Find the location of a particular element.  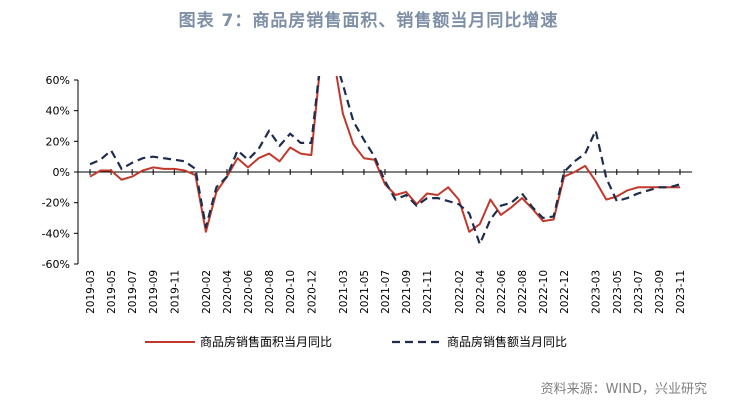

x-tick-label: 2022-02 is located at coordinates (460, 292).